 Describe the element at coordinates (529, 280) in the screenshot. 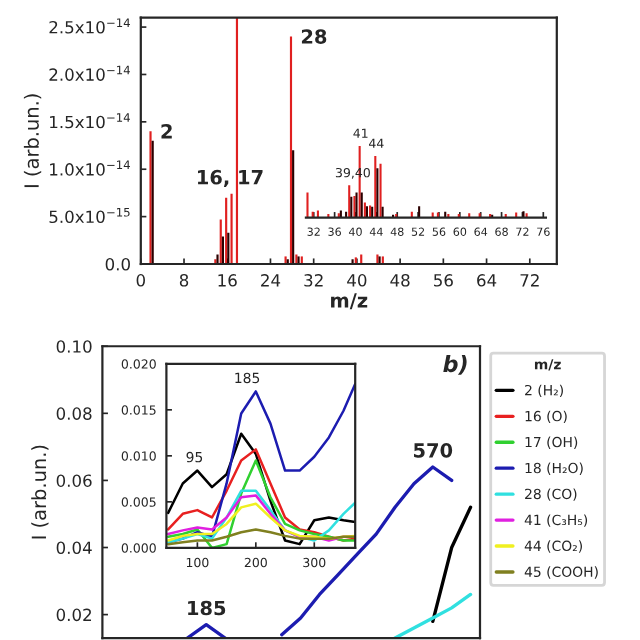

I see `x-tick-label: 72` at that location.